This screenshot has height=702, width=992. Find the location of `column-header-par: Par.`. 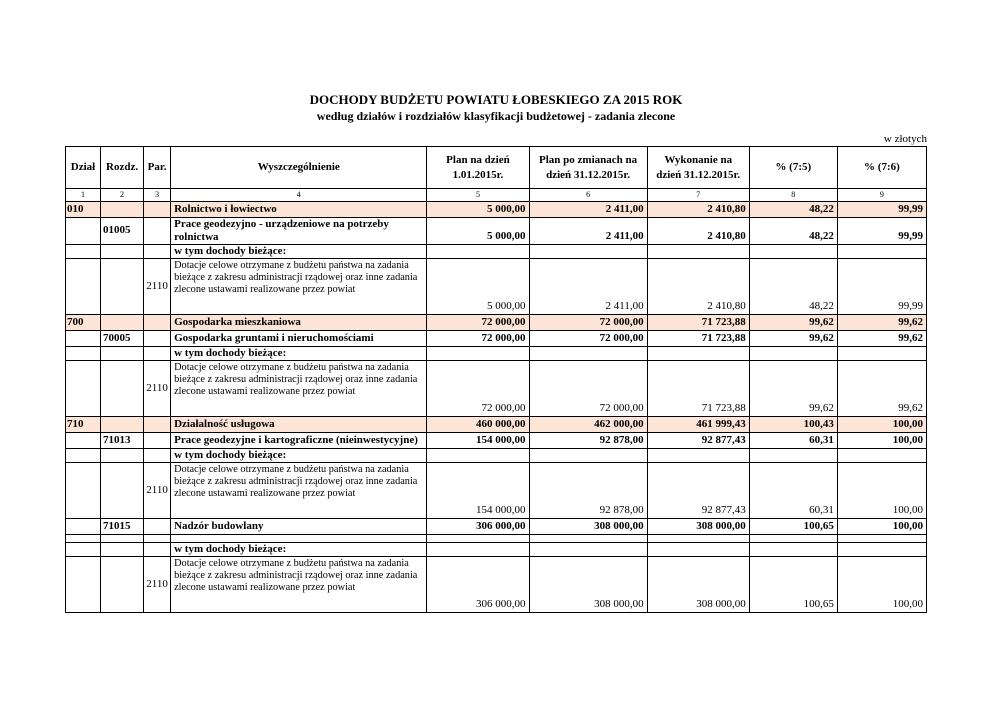

column-header-par: Par. is located at coordinates (157, 167).